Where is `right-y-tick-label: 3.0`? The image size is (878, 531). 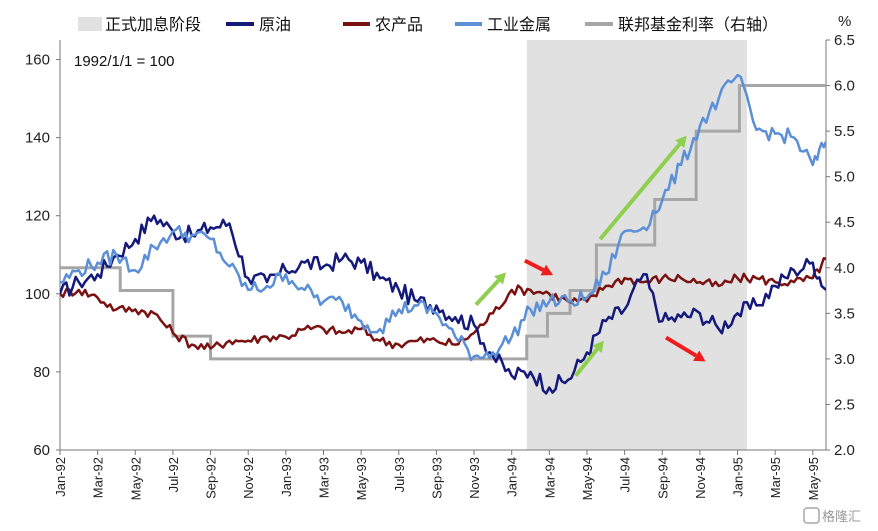 right-y-tick-label: 3.0 is located at coordinates (844, 359).